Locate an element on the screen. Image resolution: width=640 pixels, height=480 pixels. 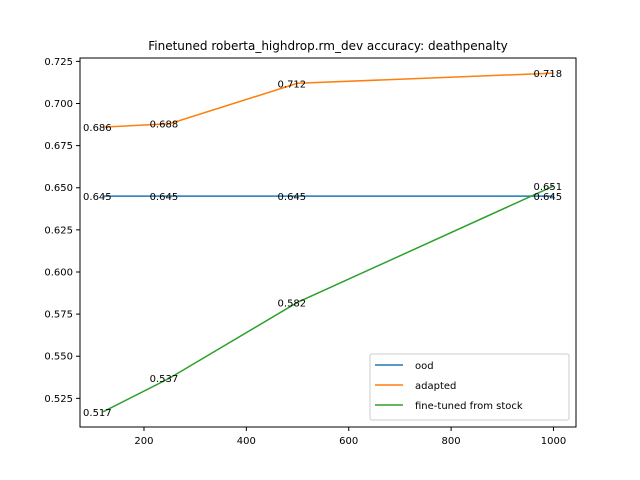
data-label: 0.718 is located at coordinates (547, 74).